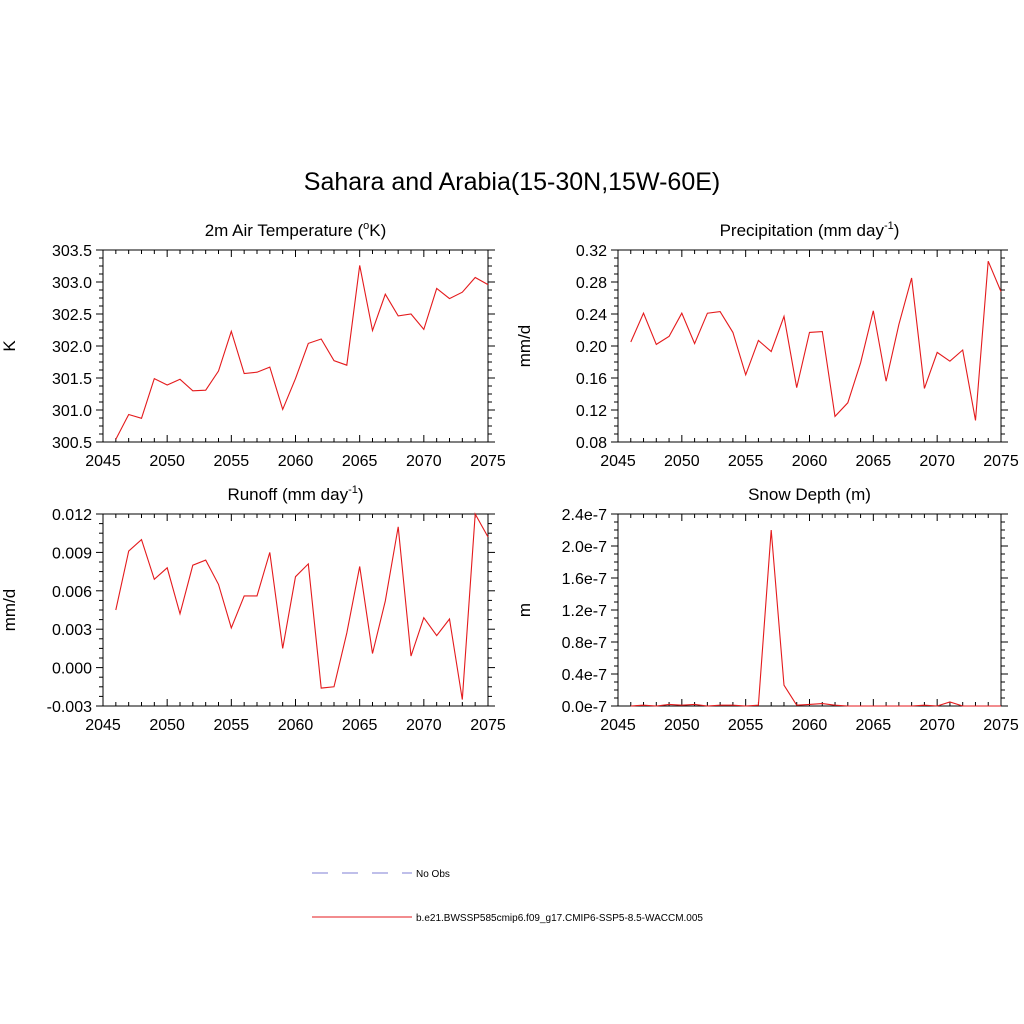 The image size is (1024, 1024). Describe the element at coordinates (810, 230) in the screenshot. I see `panel-title: Precipitation (mm day-1)` at that location.